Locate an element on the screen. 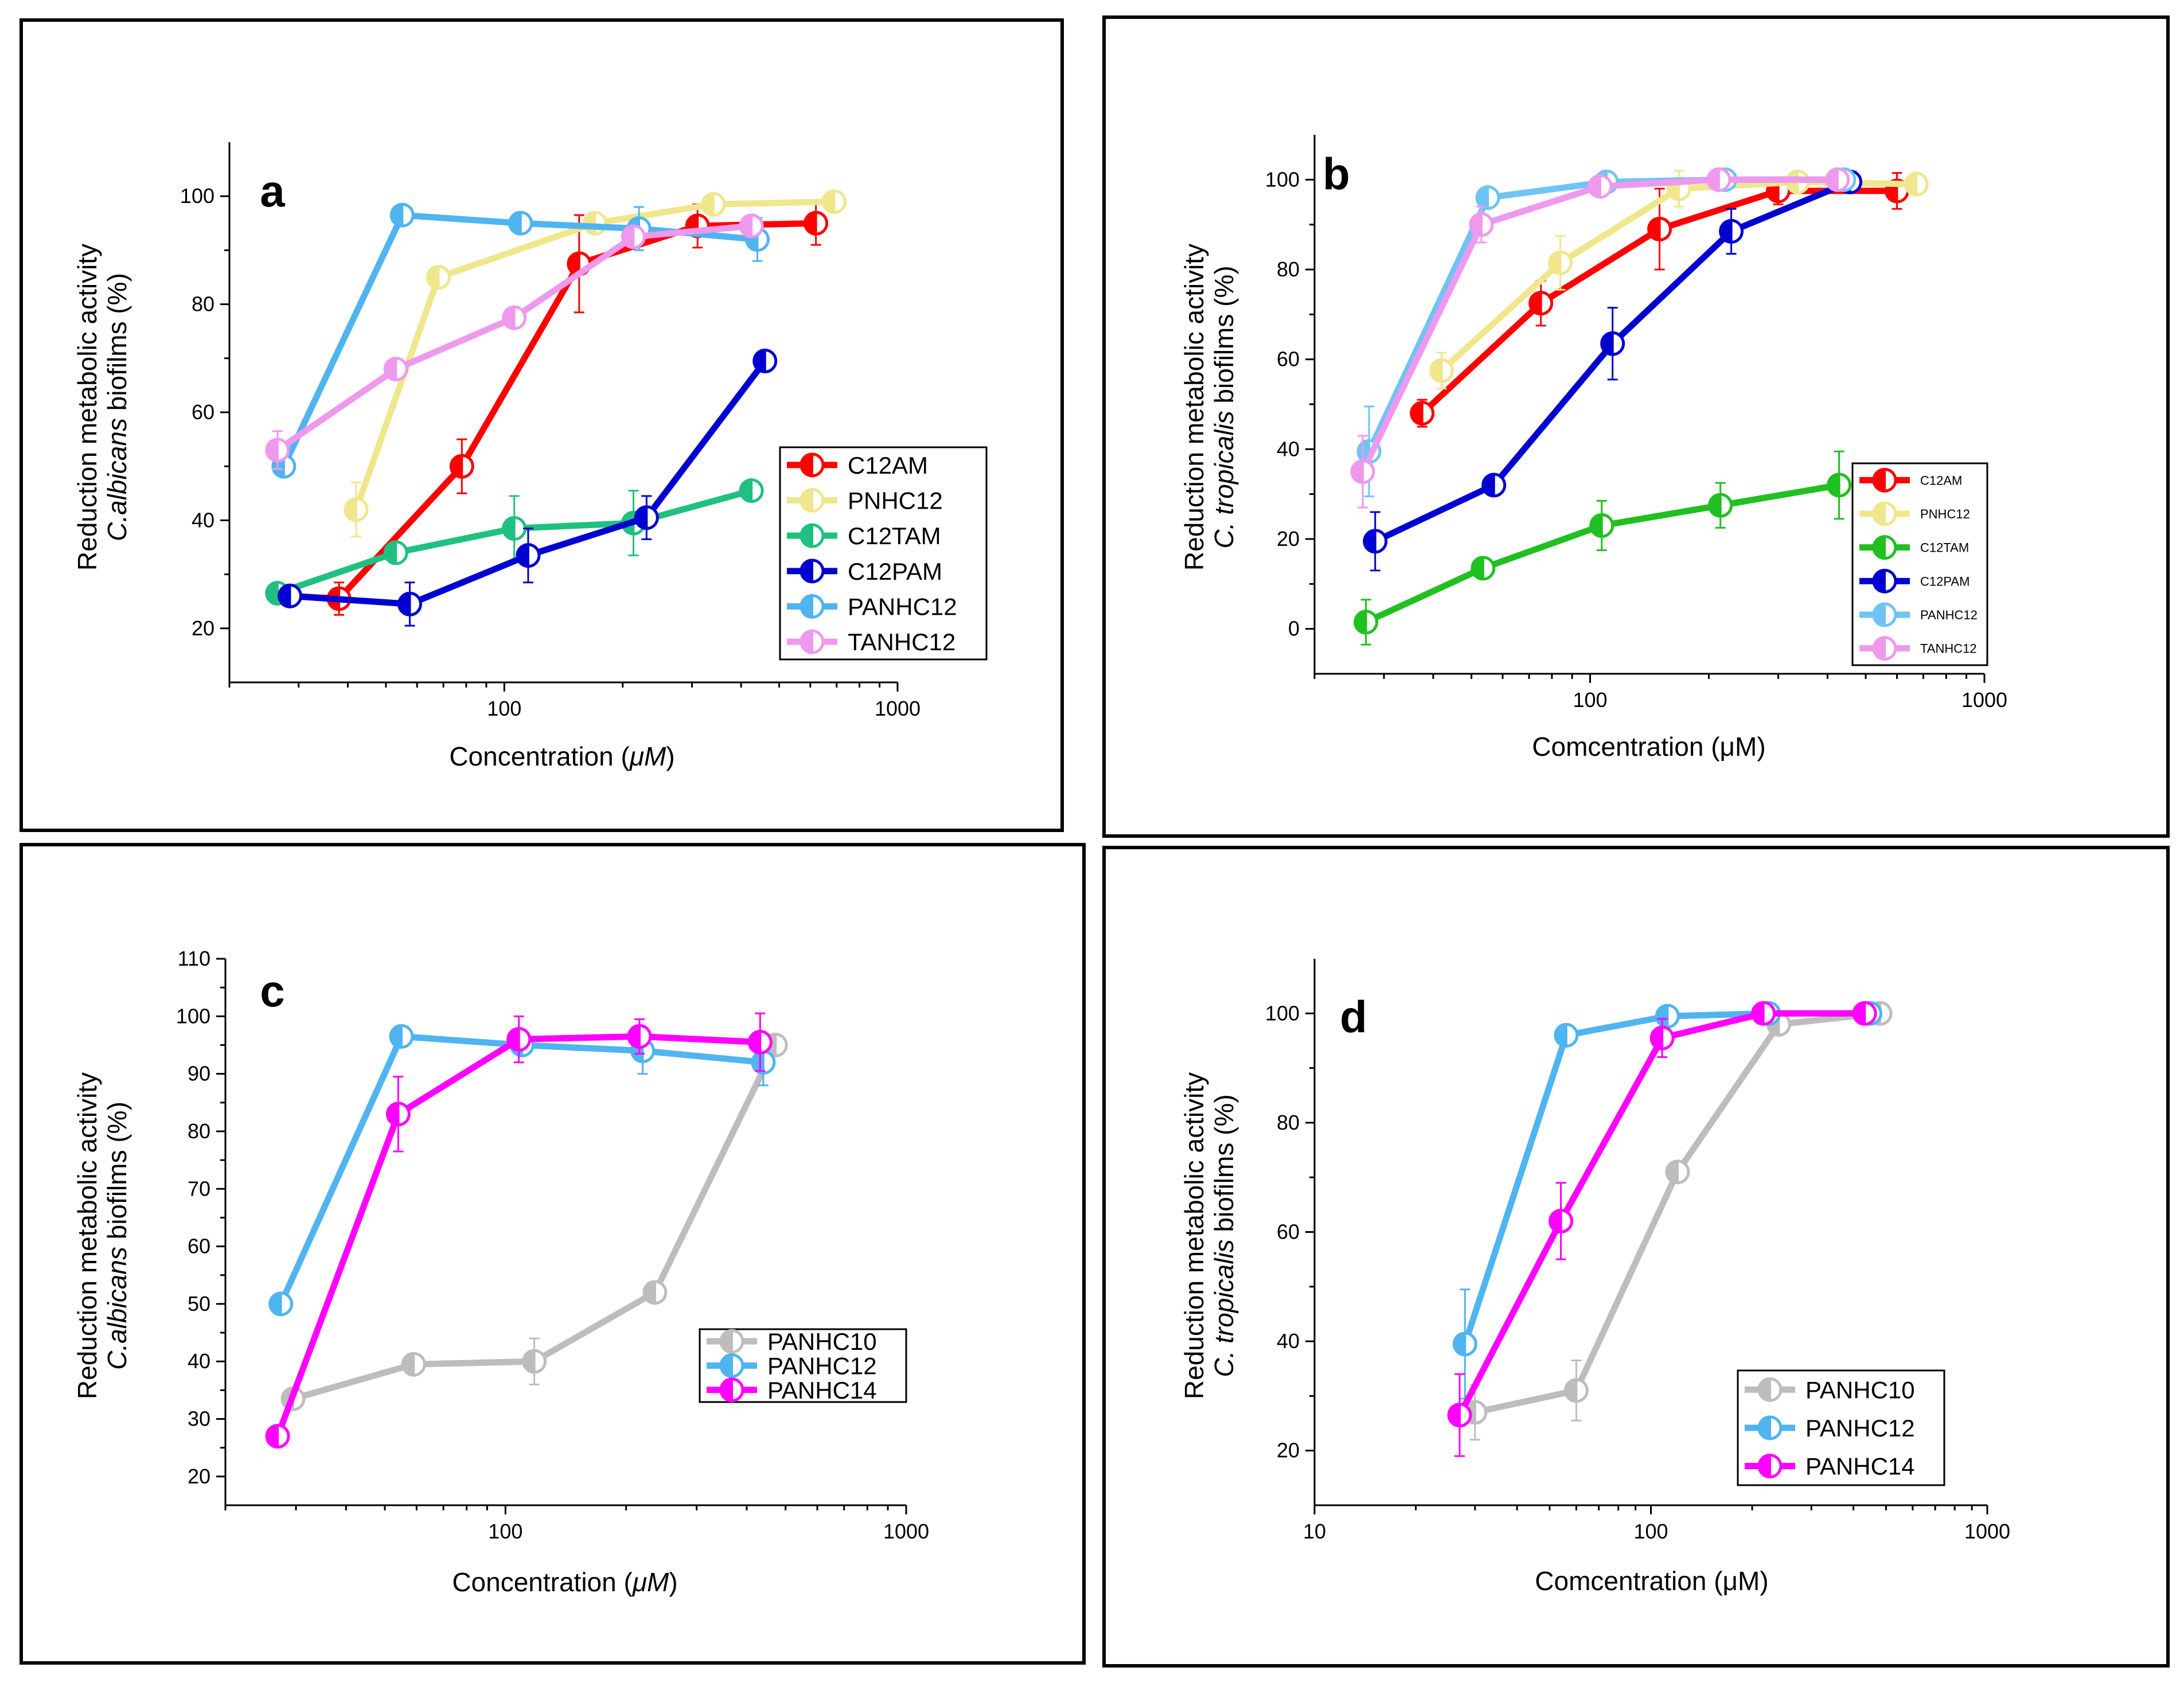 This screenshot has height=1683, width=2184. legend-item-tanhc12: TANHC12 is located at coordinates (1918, 648).